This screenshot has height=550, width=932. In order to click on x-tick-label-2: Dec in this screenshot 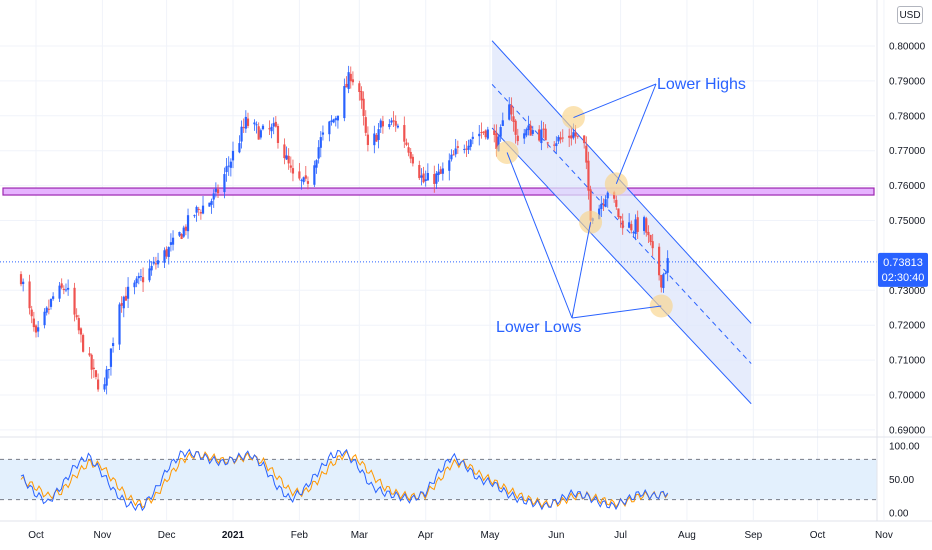, I will do `click(167, 535)`.